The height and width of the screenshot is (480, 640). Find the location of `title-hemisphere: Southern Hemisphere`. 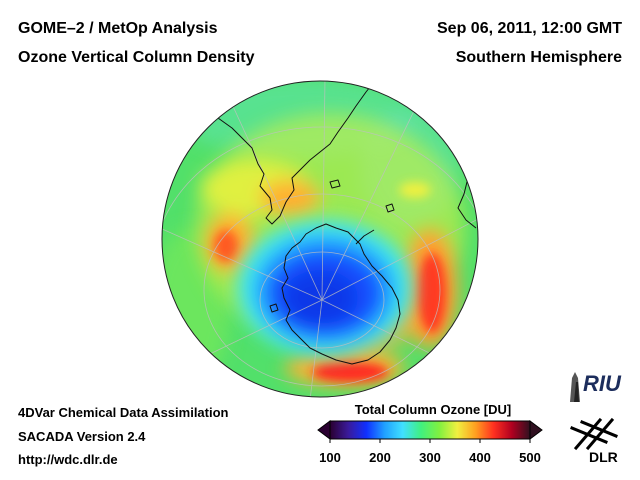

title-hemisphere: Southern Hemisphere is located at coordinates (538, 57).